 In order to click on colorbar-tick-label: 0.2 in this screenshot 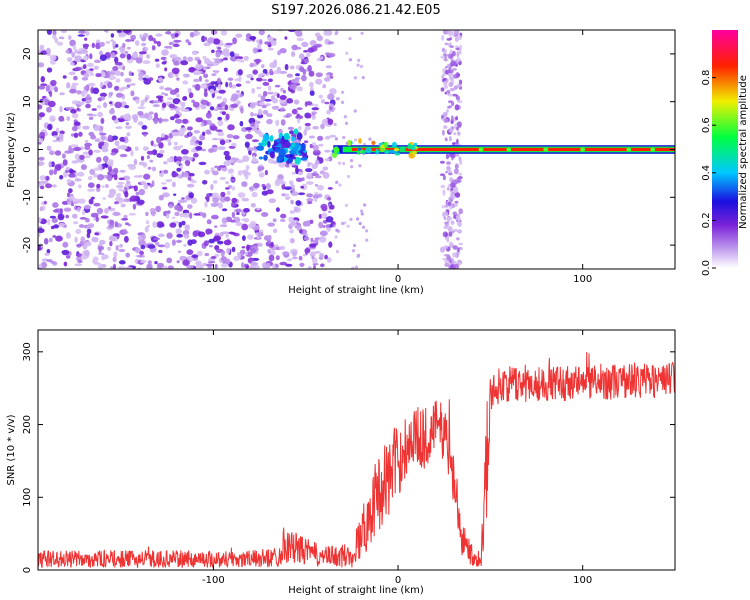, I will do `click(706, 220)`.